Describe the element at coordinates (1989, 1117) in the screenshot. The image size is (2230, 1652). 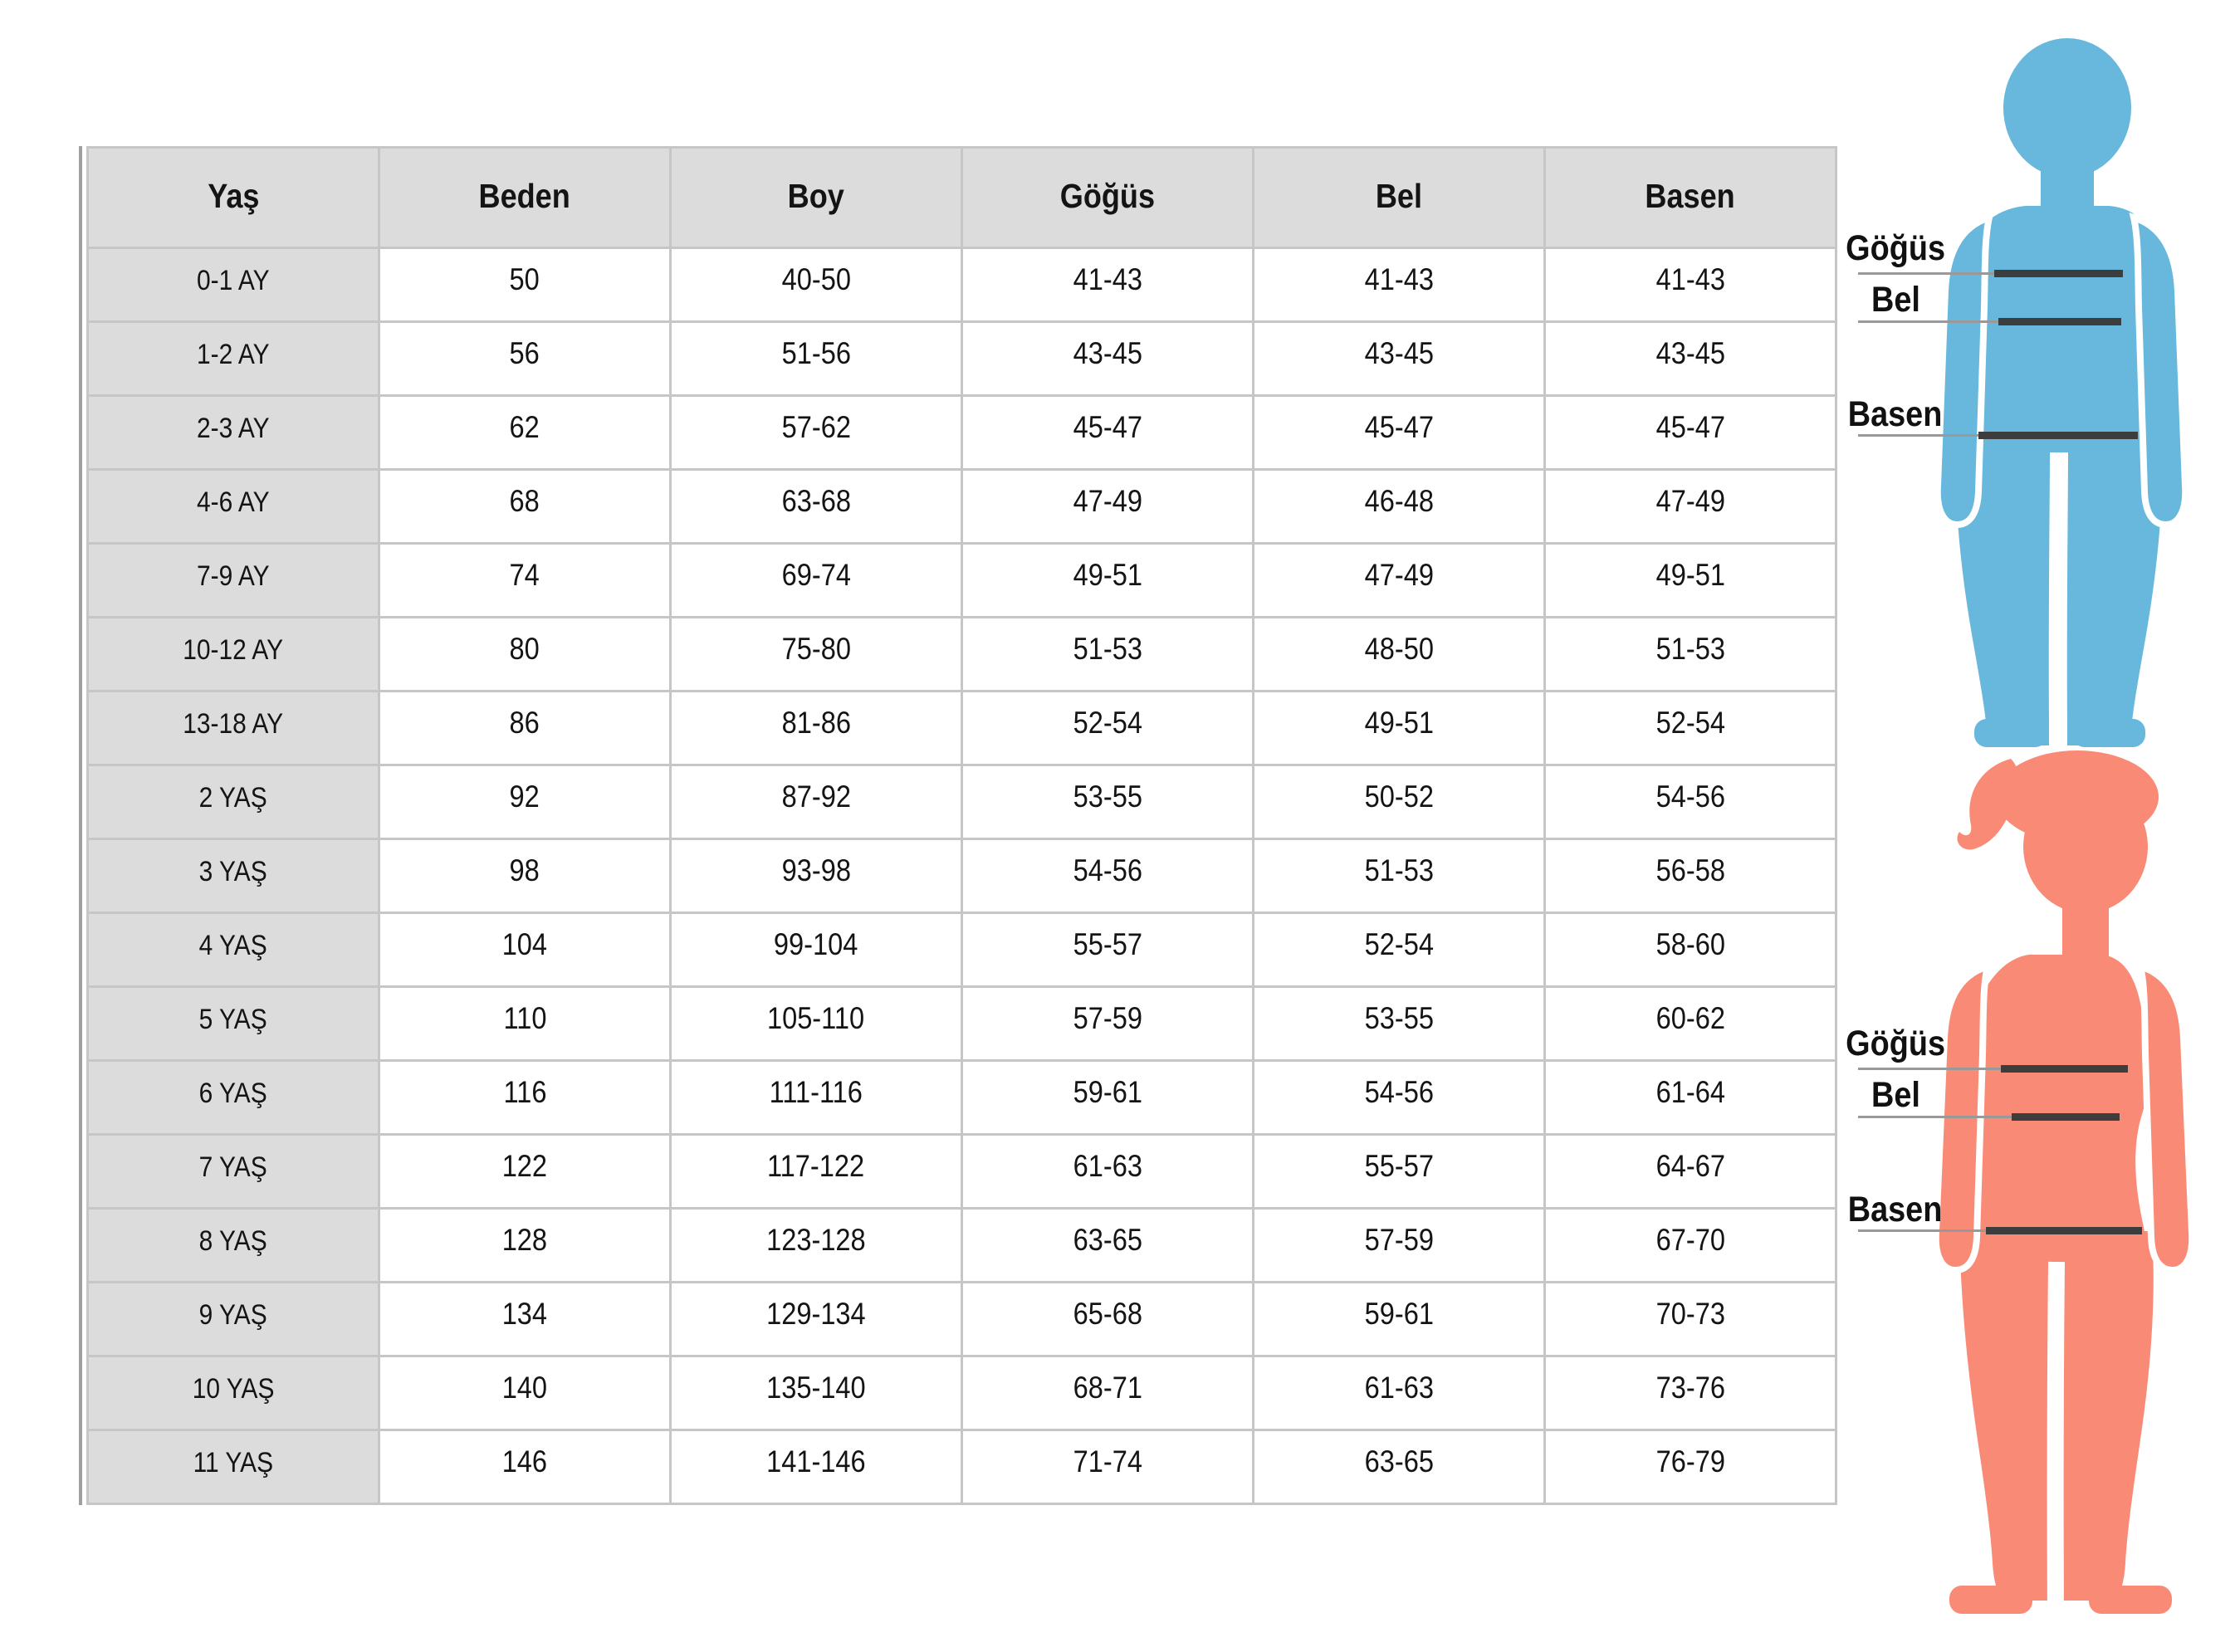
I see `girl-waist-guide-line` at that location.